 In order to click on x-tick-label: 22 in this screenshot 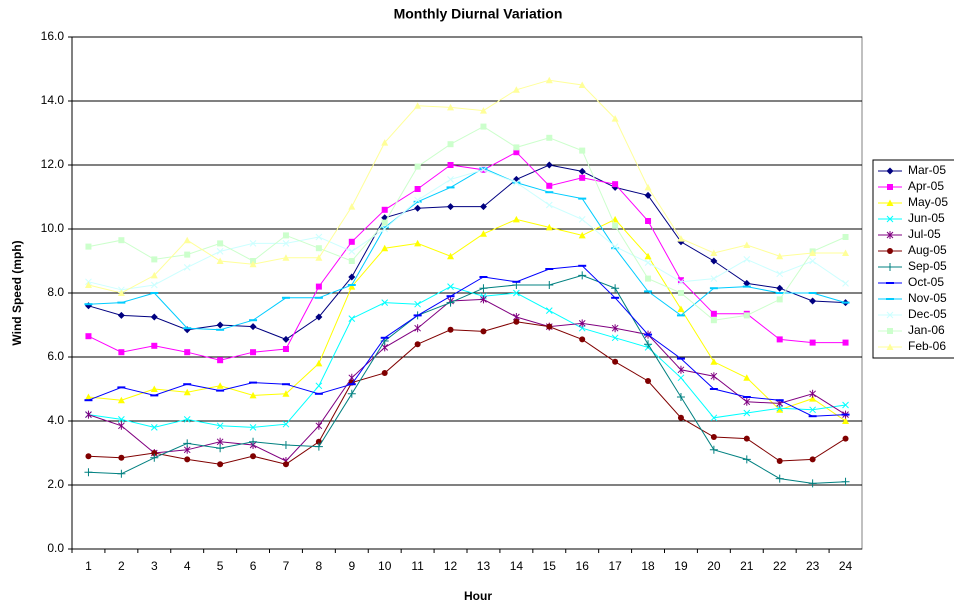, I will do `click(780, 566)`.